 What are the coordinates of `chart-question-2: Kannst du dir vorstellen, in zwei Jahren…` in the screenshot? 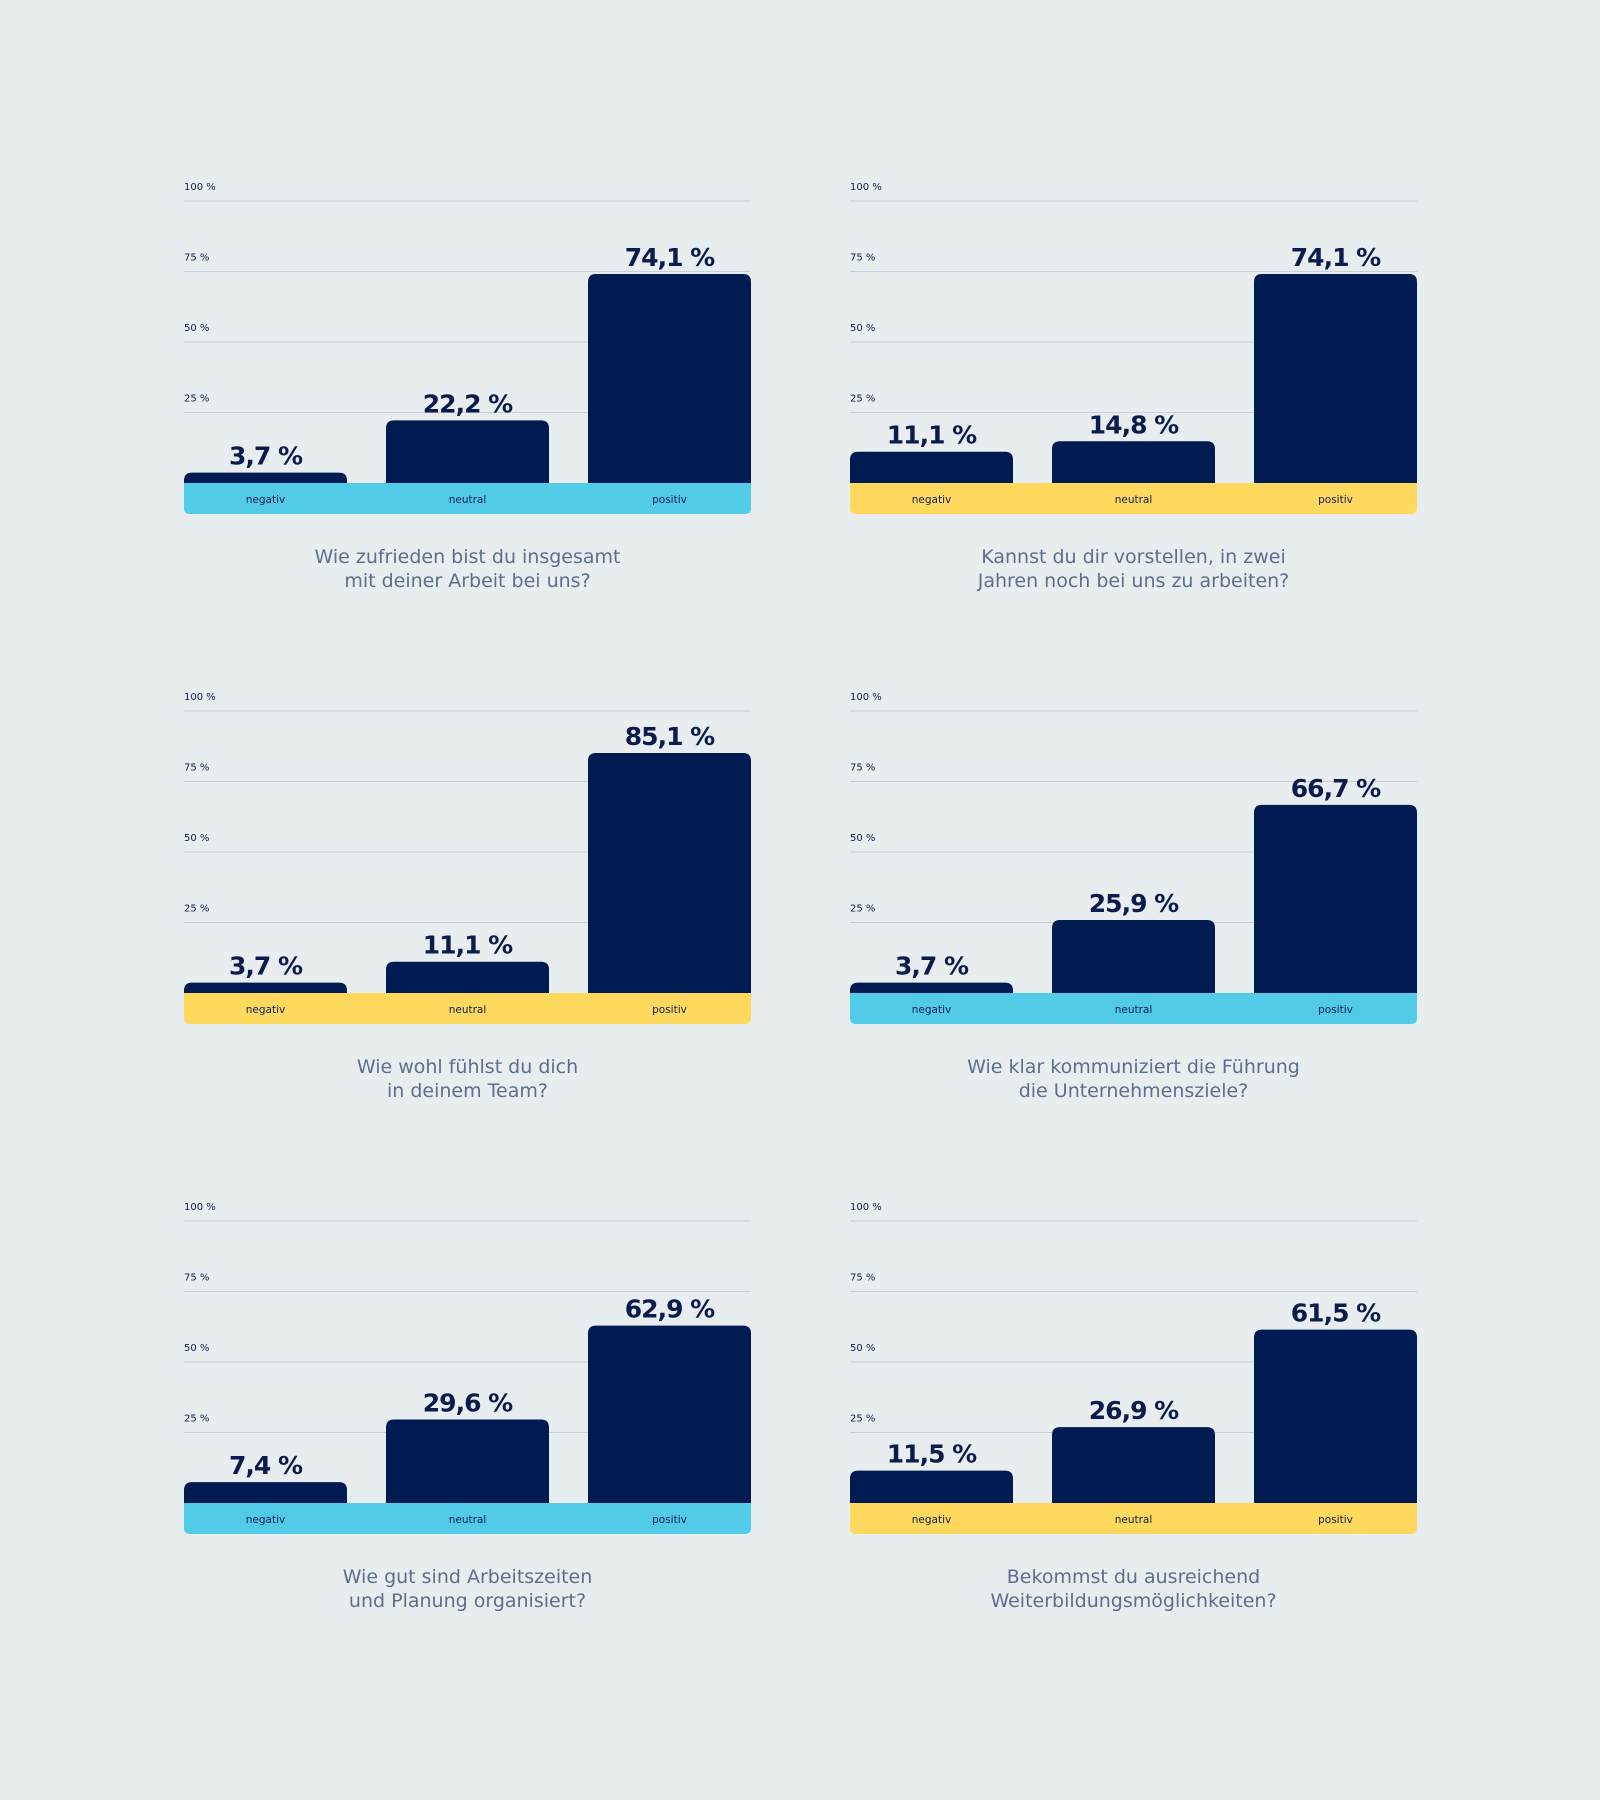 It's located at (1133, 569).